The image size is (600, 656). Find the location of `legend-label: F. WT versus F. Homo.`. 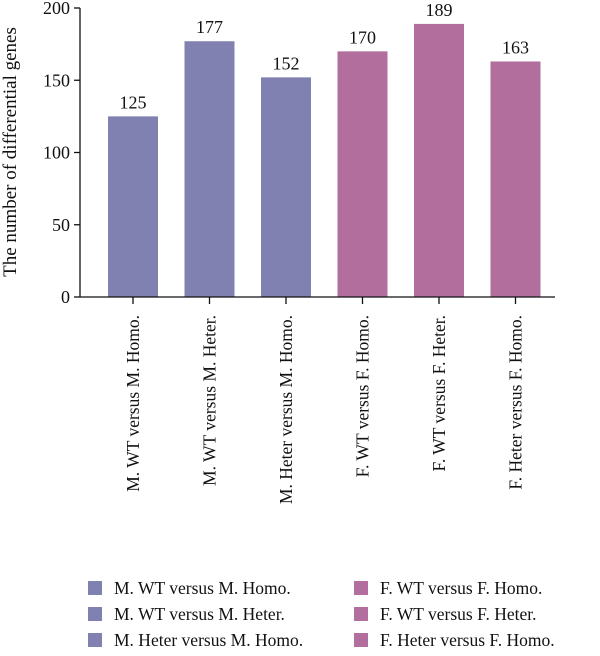

legend-label: F. WT versus F. Homo. is located at coordinates (461, 587).